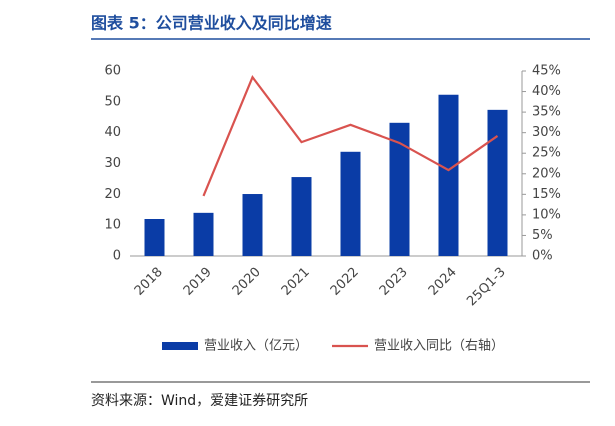 This screenshot has width=615, height=426. What do you see at coordinates (443, 282) in the screenshot?
I see `x-tick-label: 2024` at bounding box center [443, 282].